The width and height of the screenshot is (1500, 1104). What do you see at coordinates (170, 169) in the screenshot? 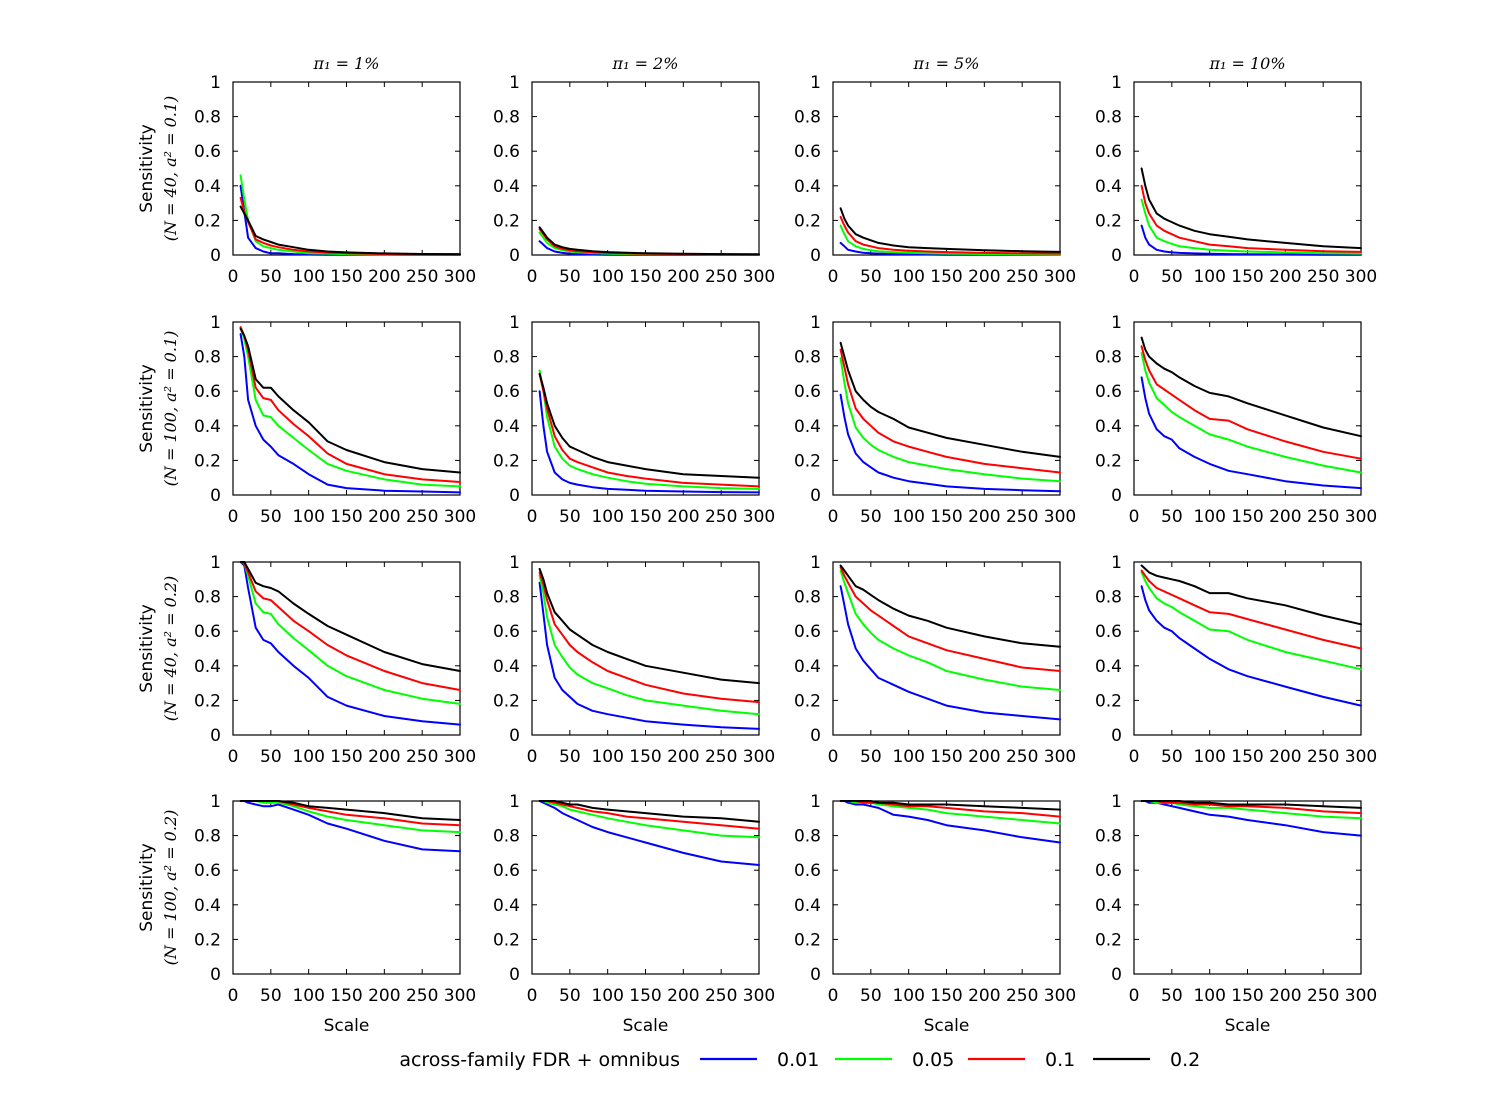
I see `y-axis-sublabel: (N = 40, a² = 0.1)` at bounding box center [170, 169].